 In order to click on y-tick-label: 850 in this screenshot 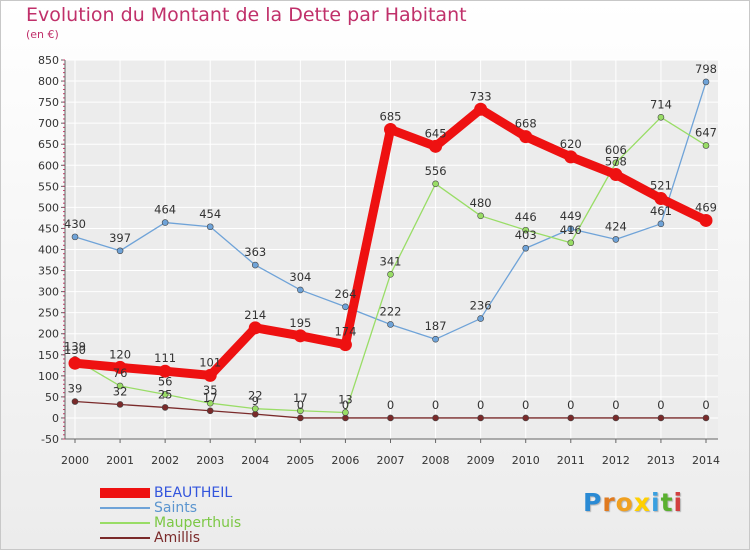, I will do `click(48, 60)`.